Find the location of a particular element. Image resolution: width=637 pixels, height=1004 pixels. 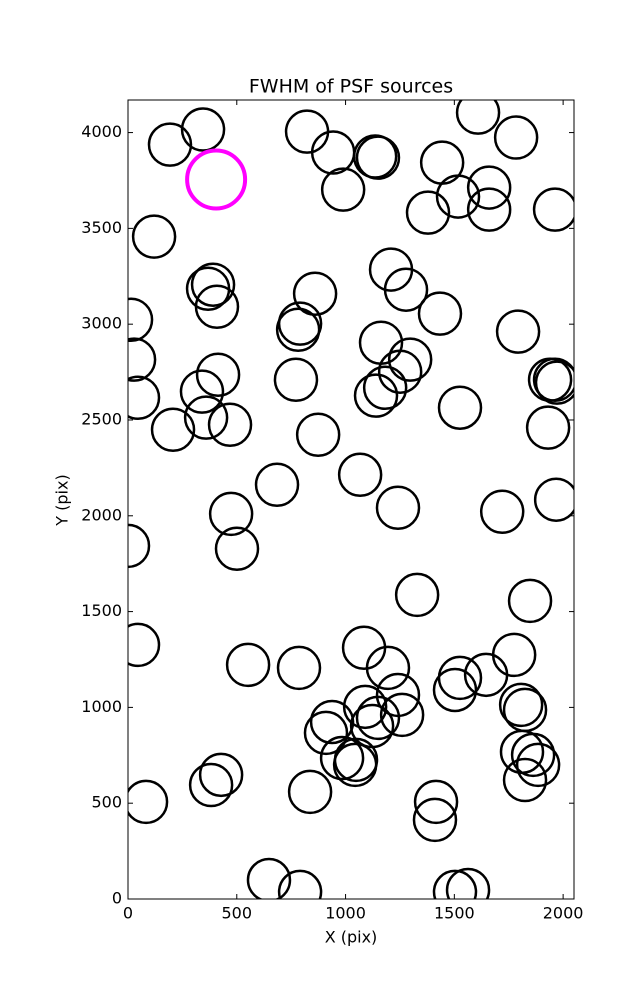

y-tick-label: 1000 is located at coordinates (101, 706).